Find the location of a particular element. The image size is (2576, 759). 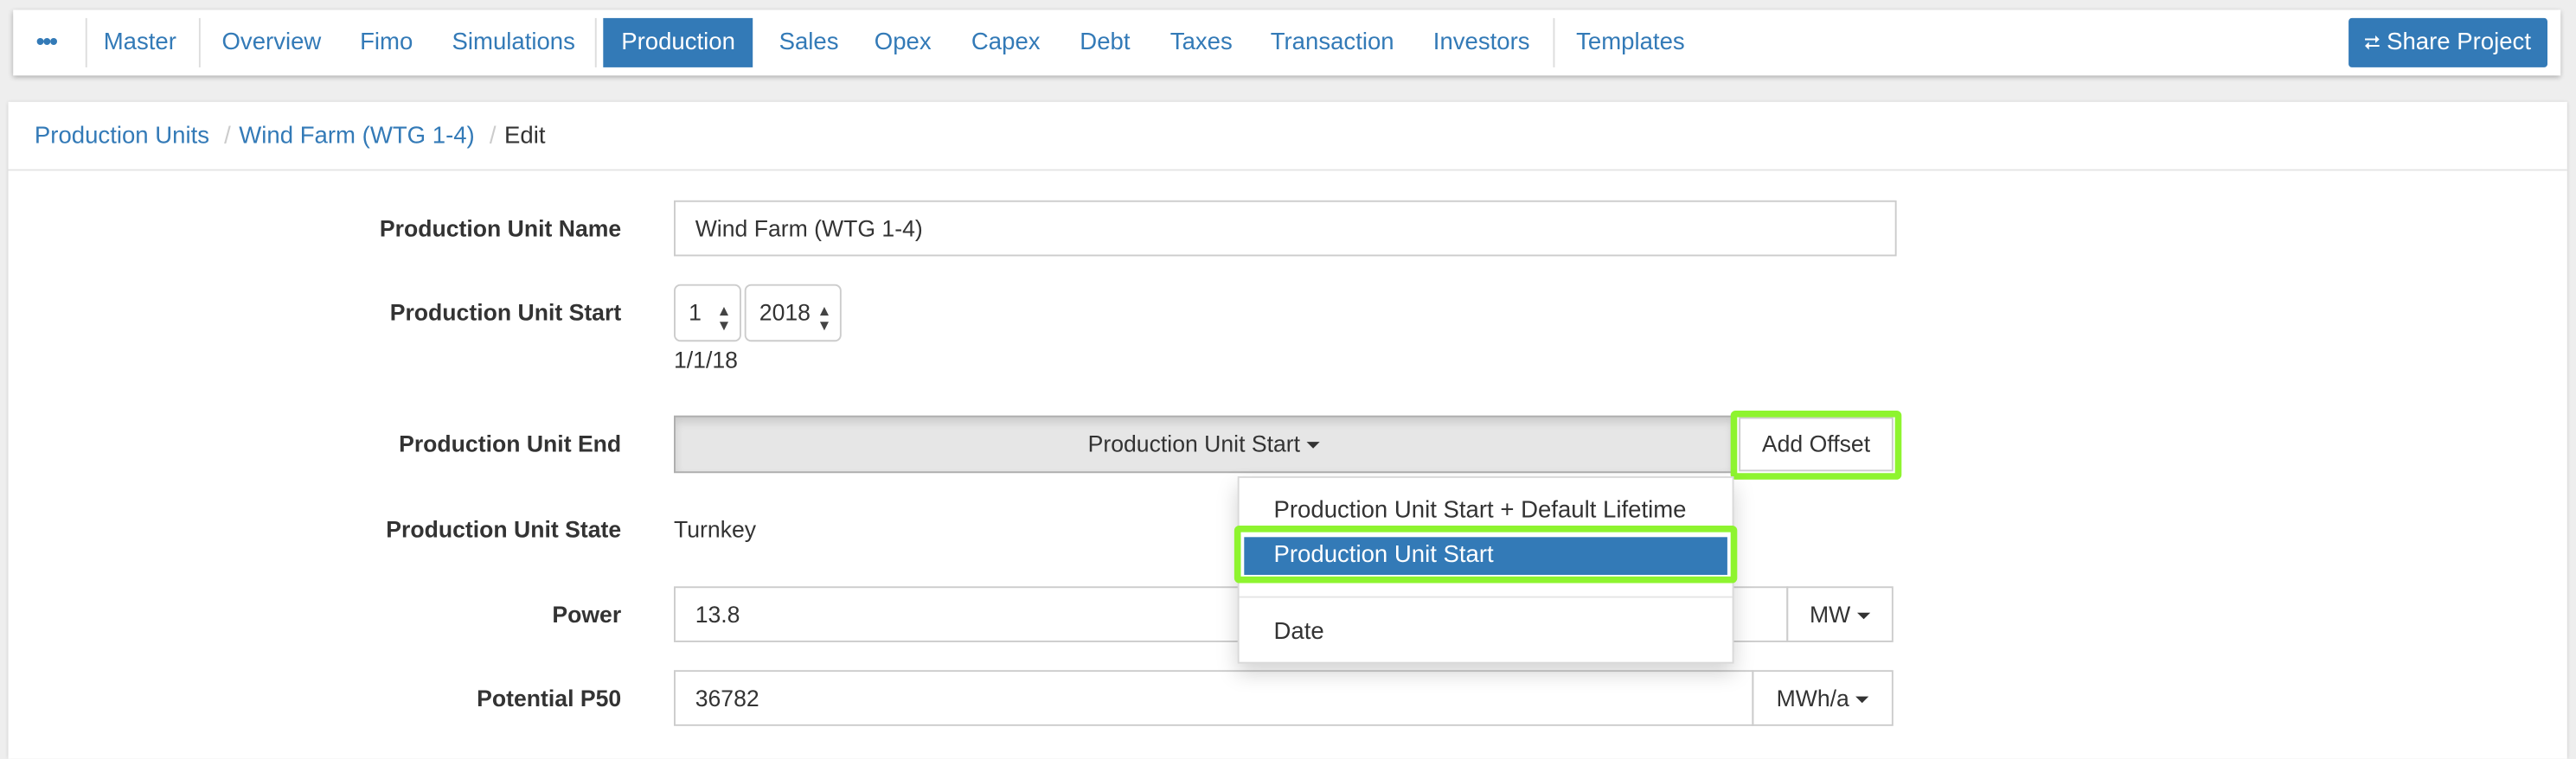

breadcrumb-current: Edit is located at coordinates (525, 136).